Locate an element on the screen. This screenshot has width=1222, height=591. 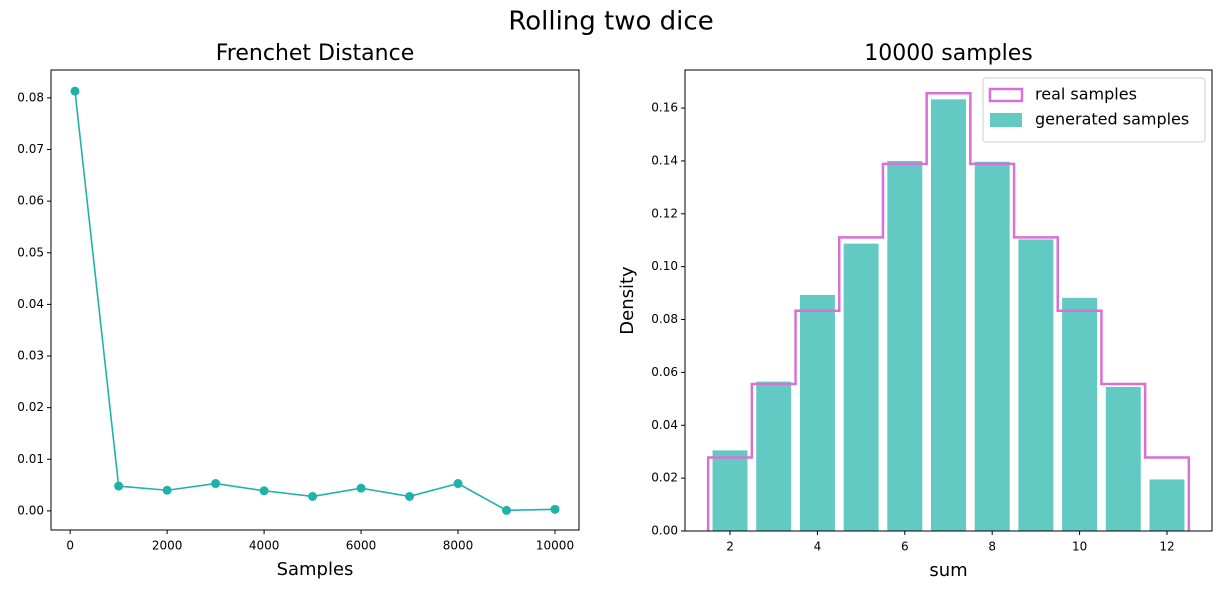
figure-title: Rolling two dice is located at coordinates (610, 22).